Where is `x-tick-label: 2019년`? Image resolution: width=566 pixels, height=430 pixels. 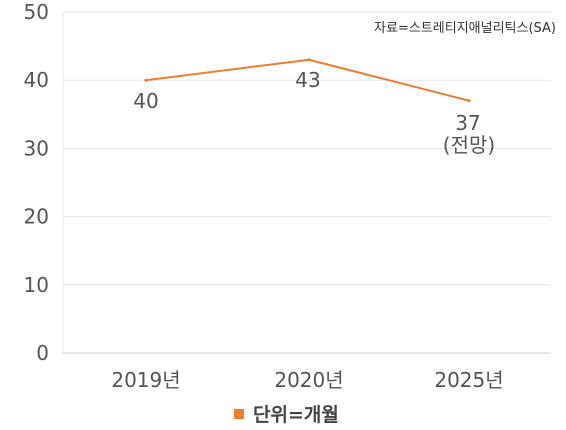
x-tick-label: 2019년 is located at coordinates (145, 380).